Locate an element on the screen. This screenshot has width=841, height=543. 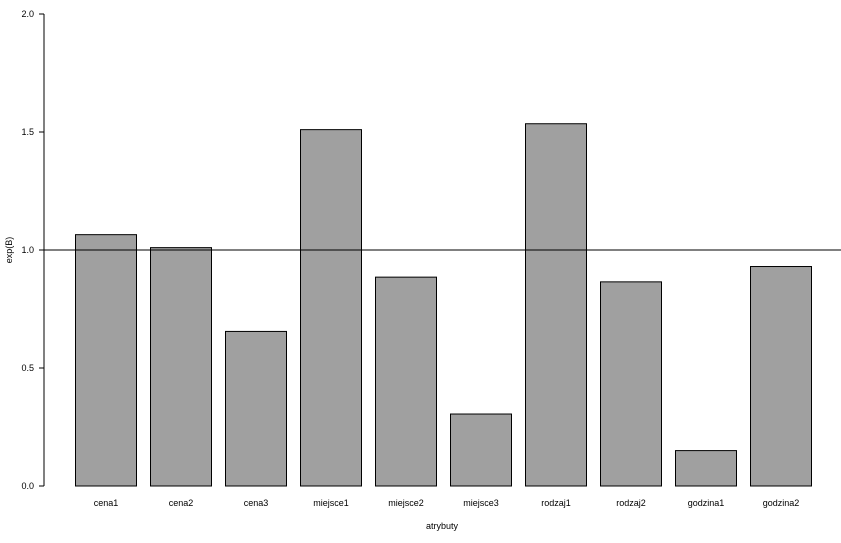
bar-rodzaj1 is located at coordinates (556, 305).